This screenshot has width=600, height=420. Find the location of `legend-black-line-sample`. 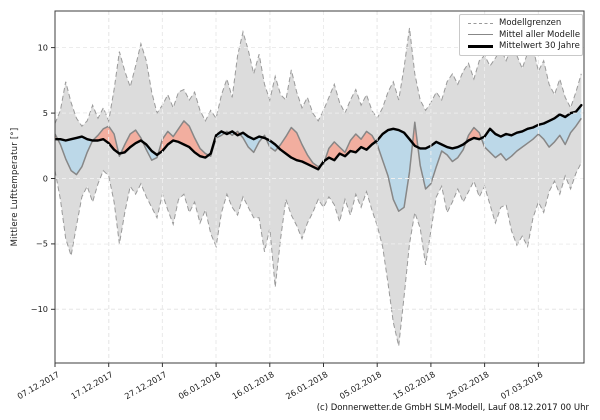

legend-black-line-sample is located at coordinates (480, 46).